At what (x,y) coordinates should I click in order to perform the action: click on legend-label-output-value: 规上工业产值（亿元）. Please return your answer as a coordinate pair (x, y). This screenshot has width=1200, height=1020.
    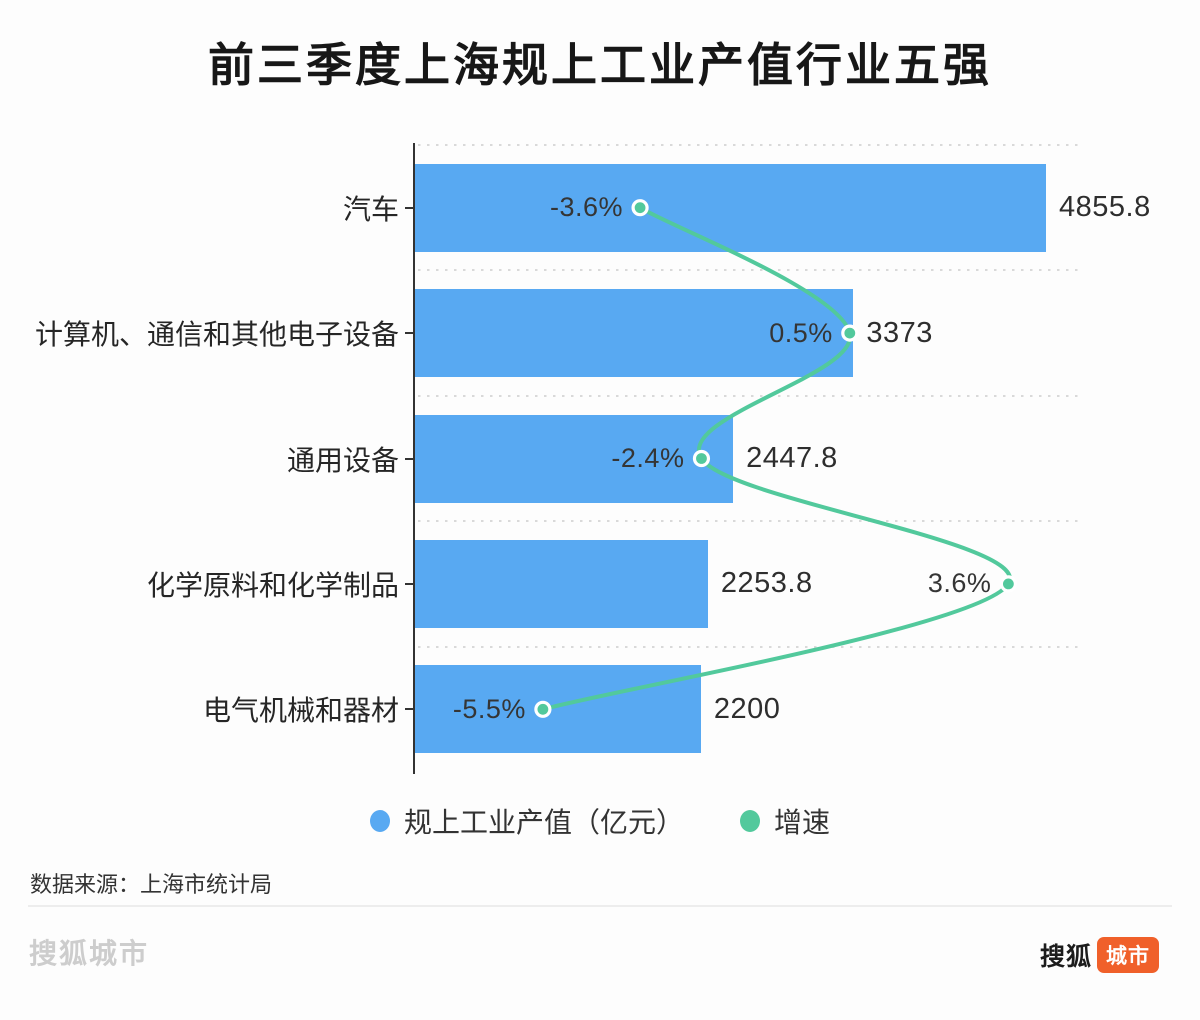
    Looking at the image, I should click on (543, 822).